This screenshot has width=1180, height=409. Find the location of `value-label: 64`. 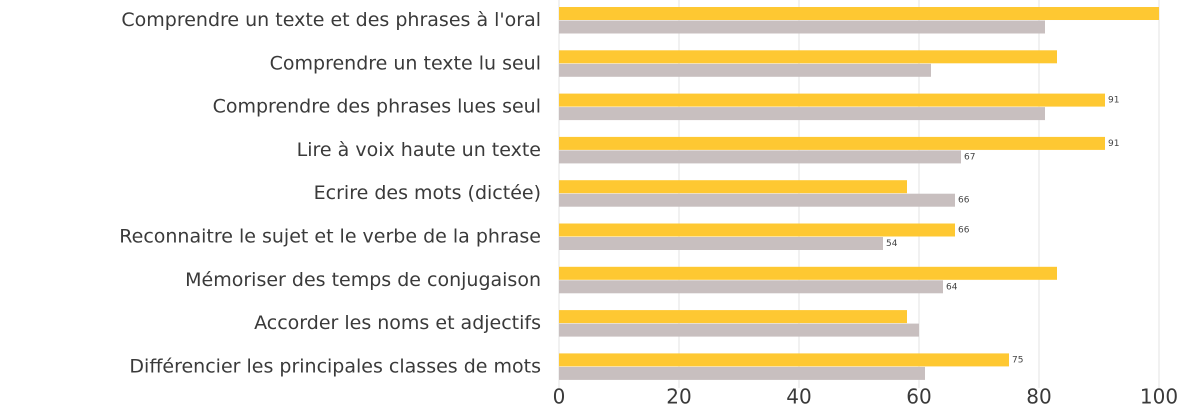

value-label: 64 is located at coordinates (952, 287).